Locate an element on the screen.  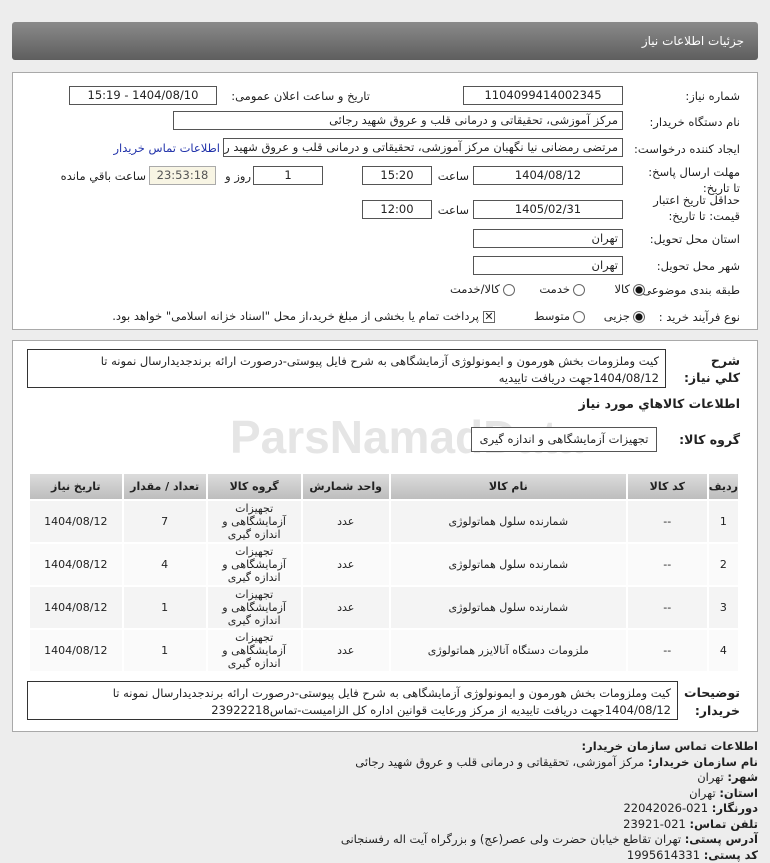
category-radio-goods-service: کالا/خدمت is located at coordinates (482, 289).